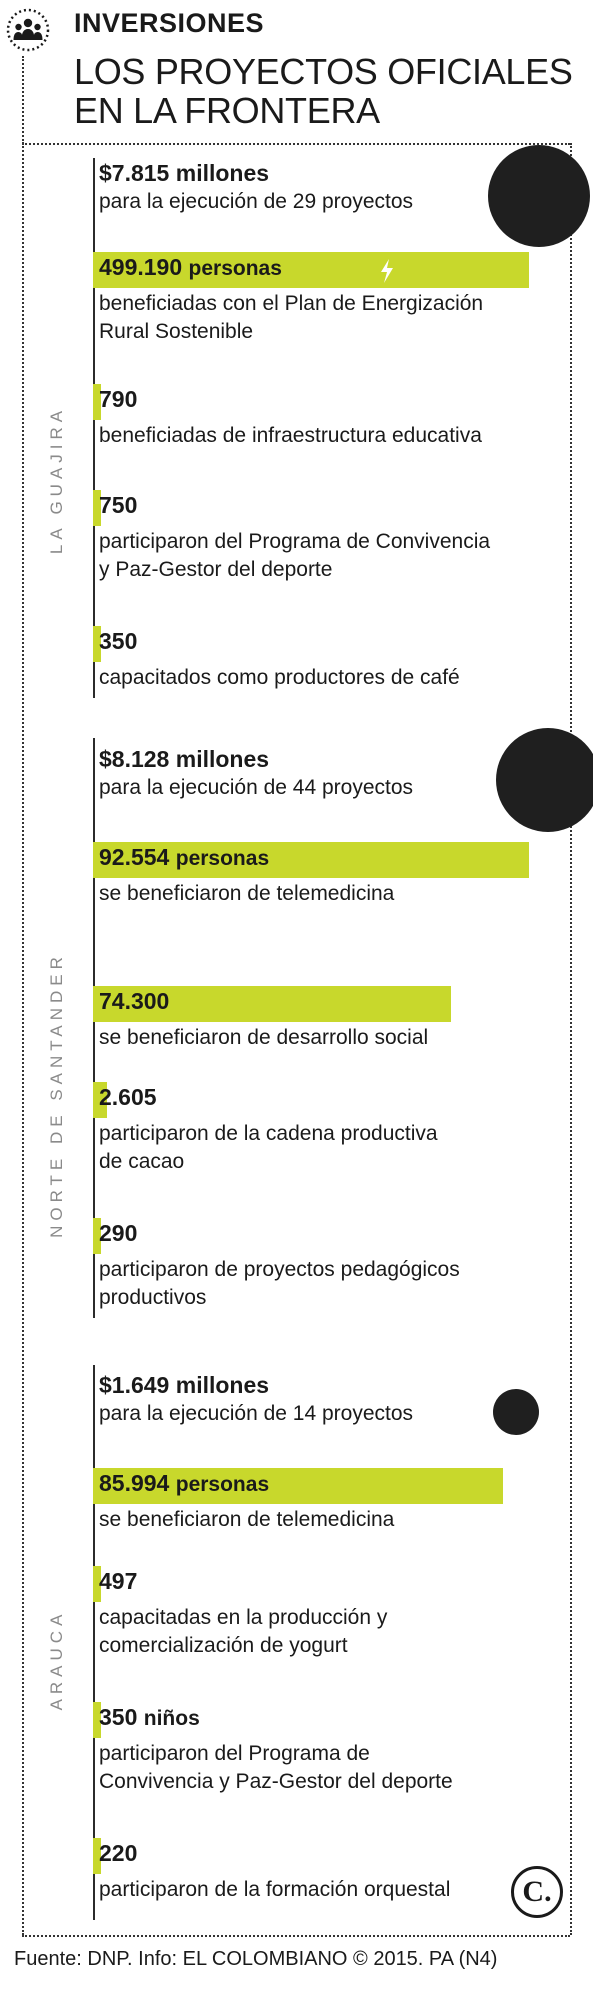 This screenshot has width=593, height=2000. What do you see at coordinates (171, 1718) in the screenshot?
I see `stat-unit: niños` at bounding box center [171, 1718].